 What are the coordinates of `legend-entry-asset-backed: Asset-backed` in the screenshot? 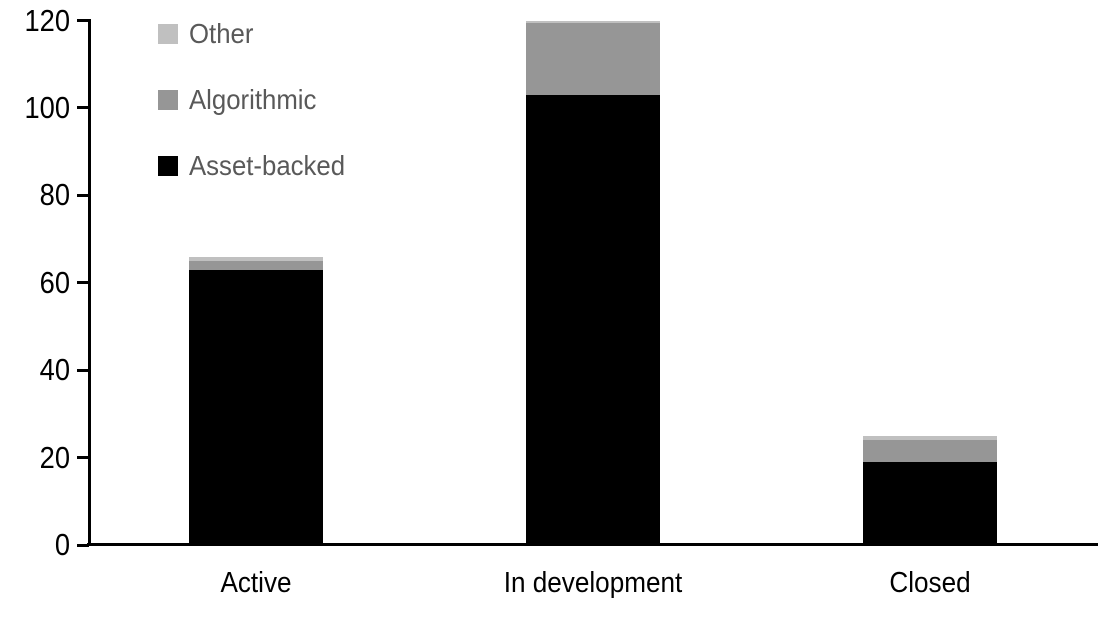 It's located at (258, 166).